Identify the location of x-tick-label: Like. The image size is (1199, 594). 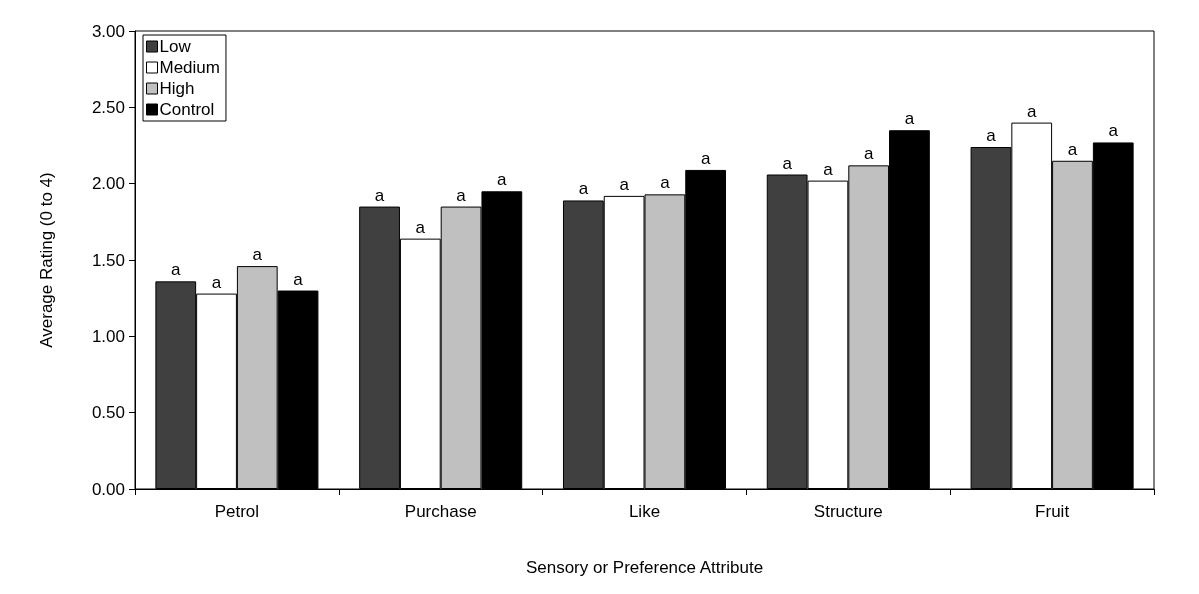
(644, 511).